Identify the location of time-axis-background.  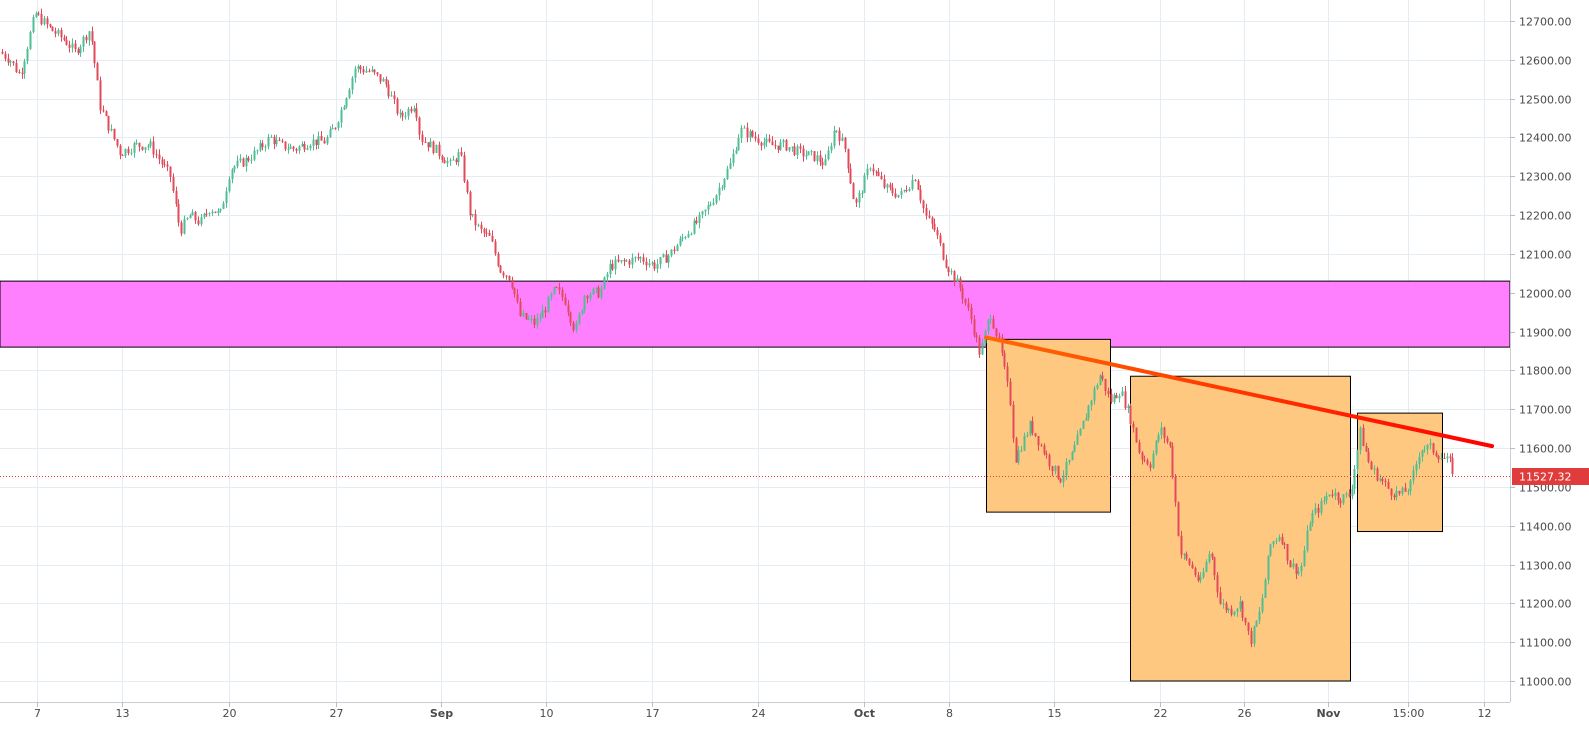
(794, 717).